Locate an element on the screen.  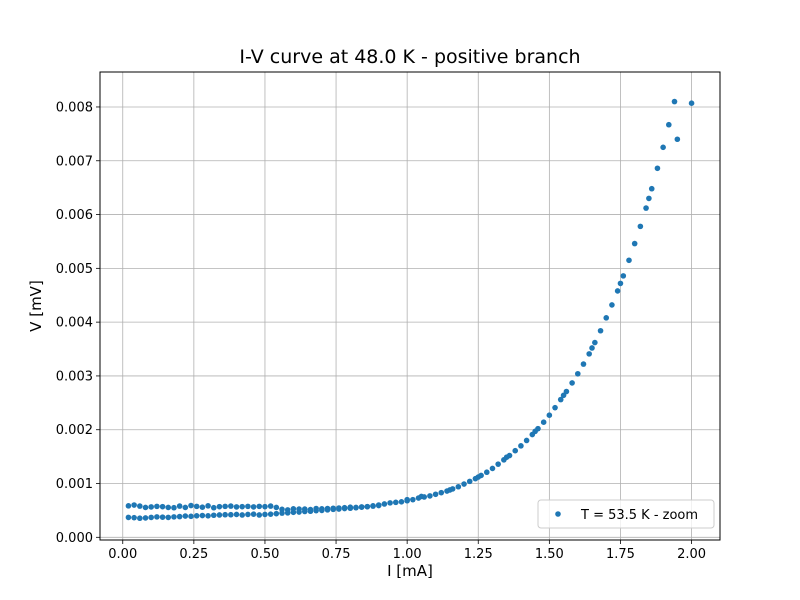
legend-box is located at coordinates (626, 514).